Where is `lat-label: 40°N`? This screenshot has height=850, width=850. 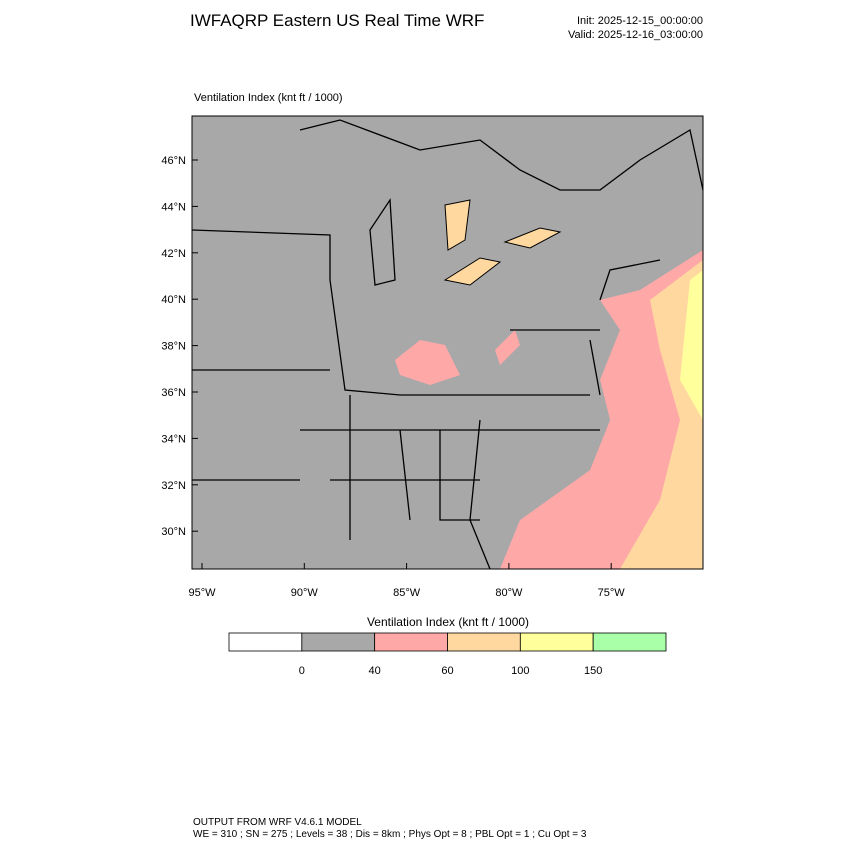
lat-label: 40°N is located at coordinates (173, 300).